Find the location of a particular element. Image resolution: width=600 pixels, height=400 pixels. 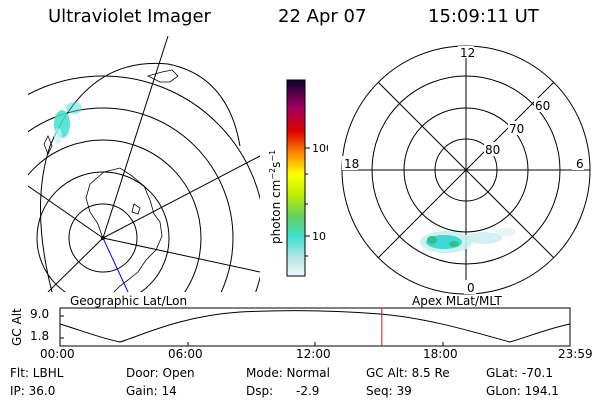

mlt-line is located at coordinates (466, 170).